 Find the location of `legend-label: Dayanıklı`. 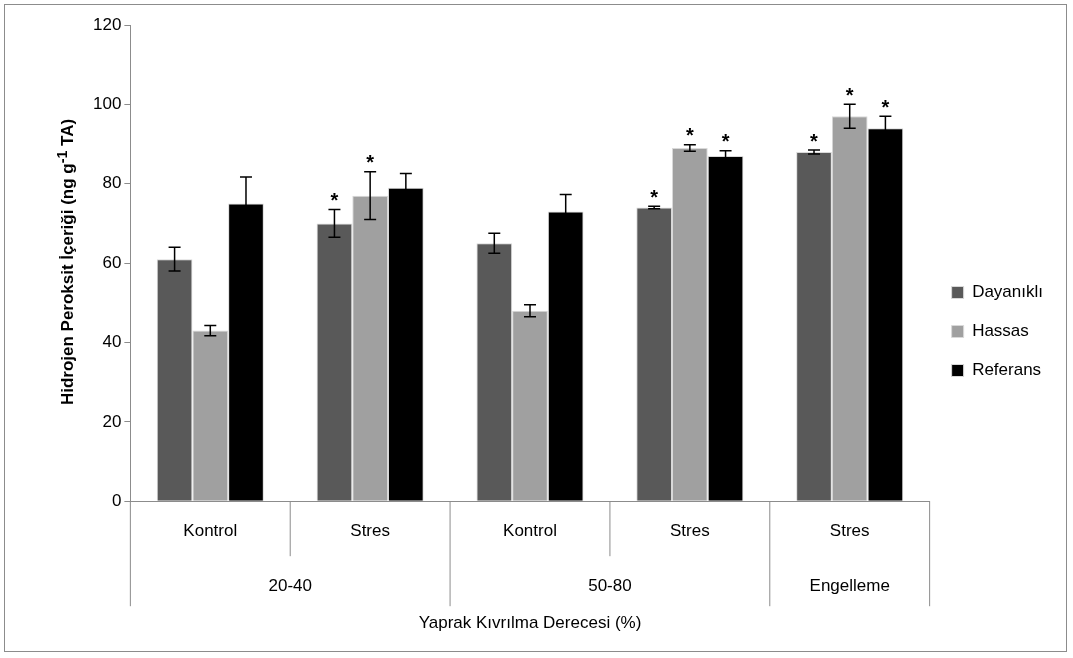

legend-label: Dayanıklı is located at coordinates (1008, 292).